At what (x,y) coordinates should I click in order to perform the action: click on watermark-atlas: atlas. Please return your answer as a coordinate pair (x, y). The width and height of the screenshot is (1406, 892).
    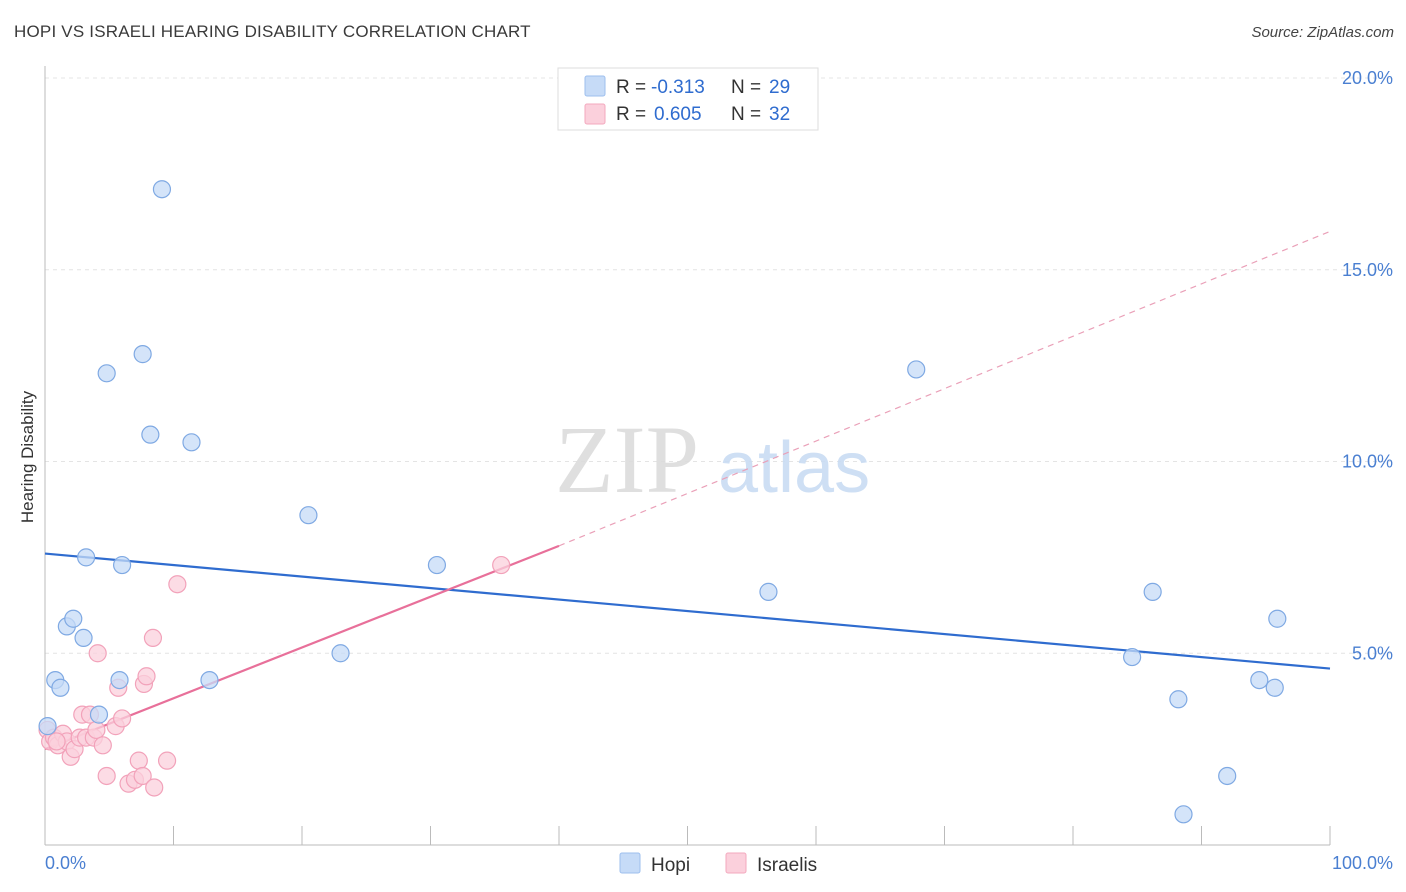
    Looking at the image, I should click on (794, 468).